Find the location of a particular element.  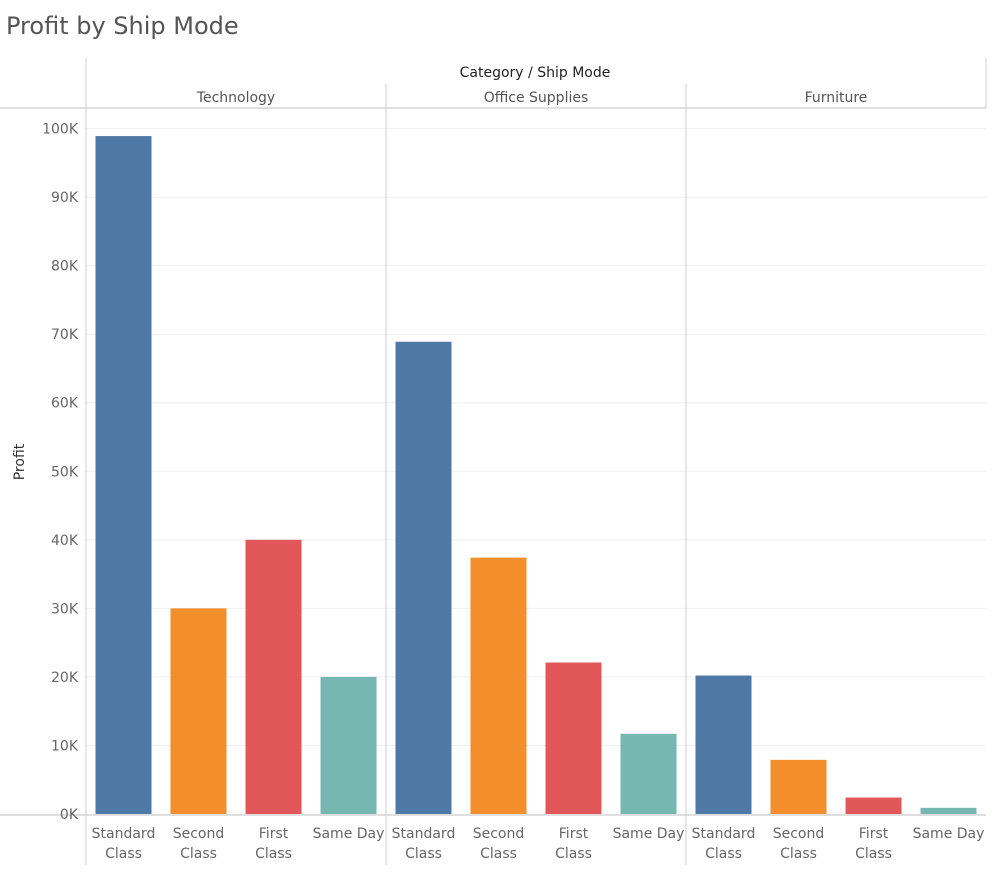

y-axis-label: Profit is located at coordinates (20, 461).